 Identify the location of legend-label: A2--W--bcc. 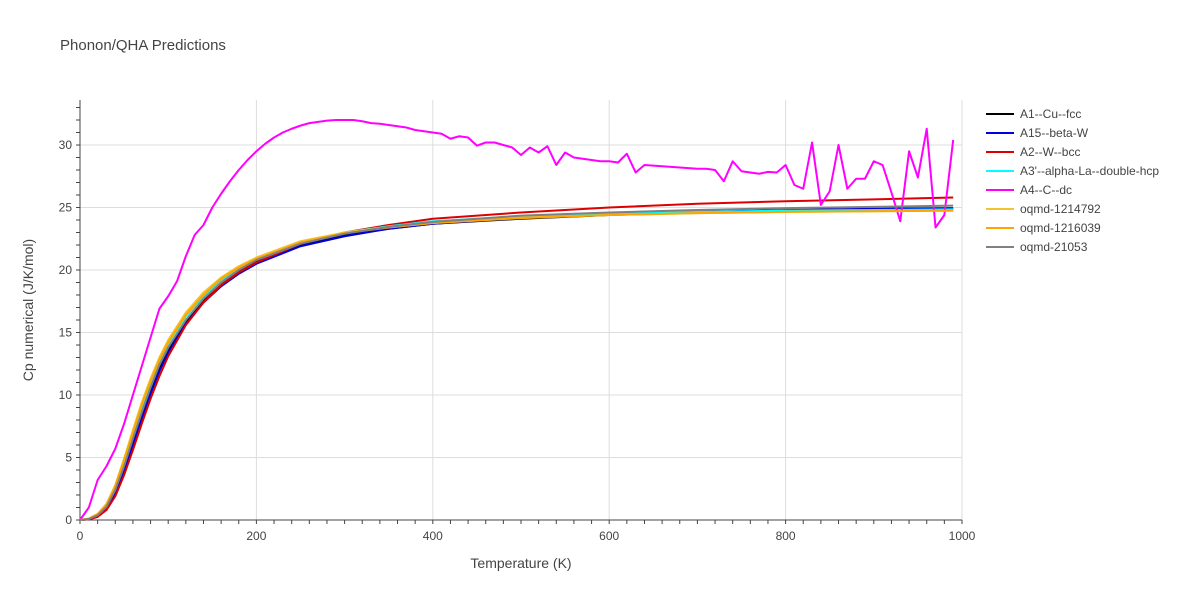
(1050, 152).